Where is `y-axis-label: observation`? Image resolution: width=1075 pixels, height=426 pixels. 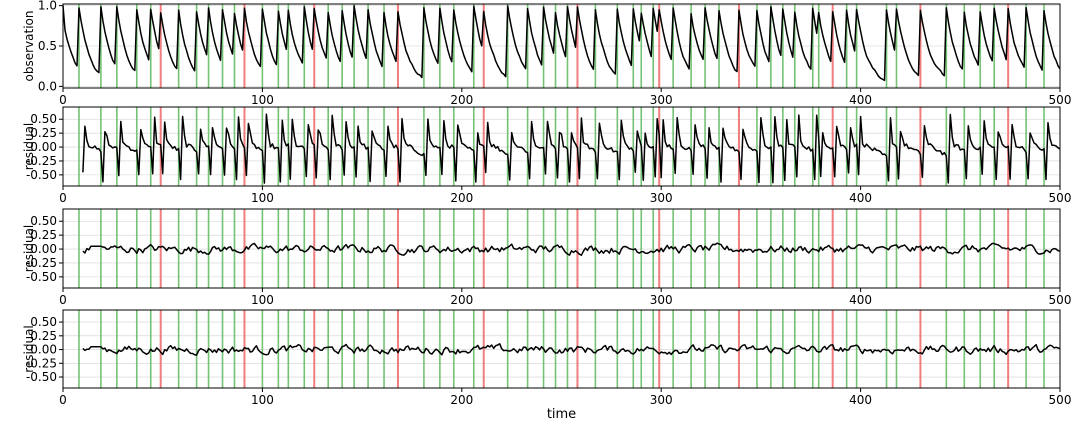
y-axis-label: observation is located at coordinates (29, 46).